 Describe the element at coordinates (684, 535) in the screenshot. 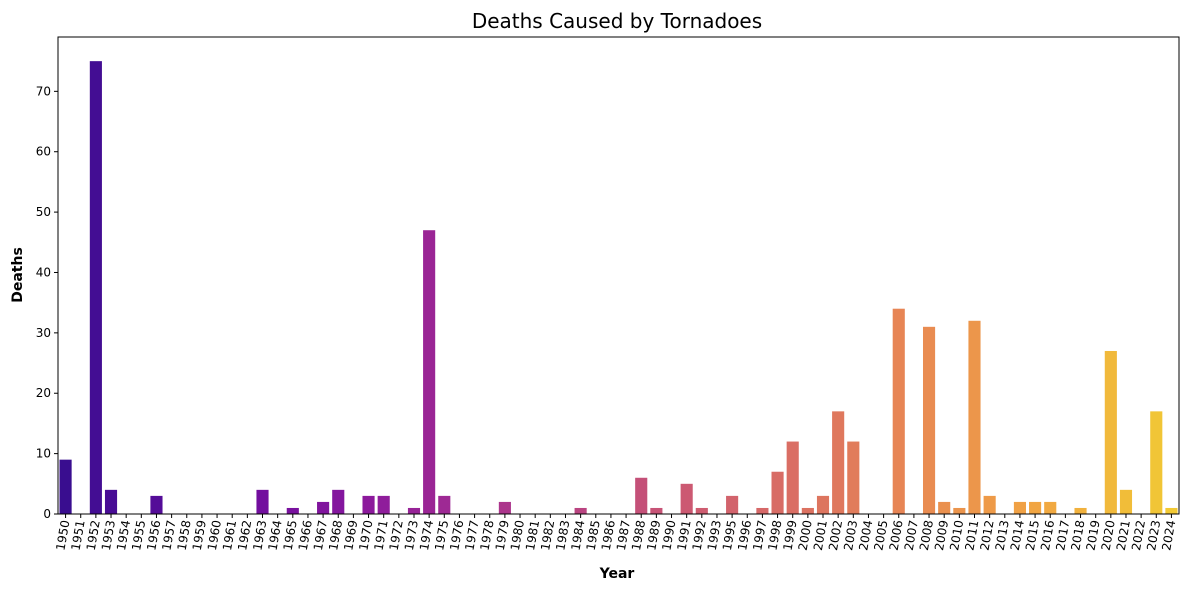

I see `x-tick-label: 1991` at that location.